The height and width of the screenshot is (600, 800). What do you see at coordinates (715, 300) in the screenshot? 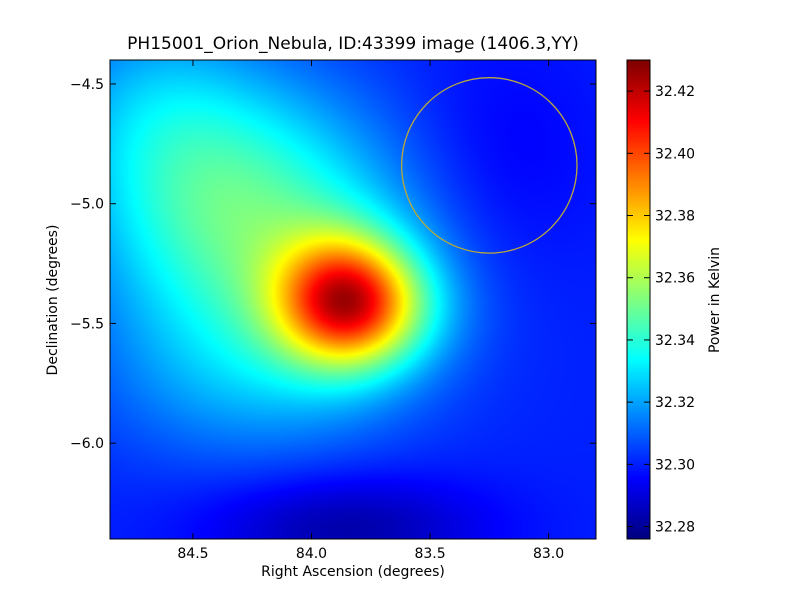
I see `colorbar-label: Power in Kelvin` at bounding box center [715, 300].